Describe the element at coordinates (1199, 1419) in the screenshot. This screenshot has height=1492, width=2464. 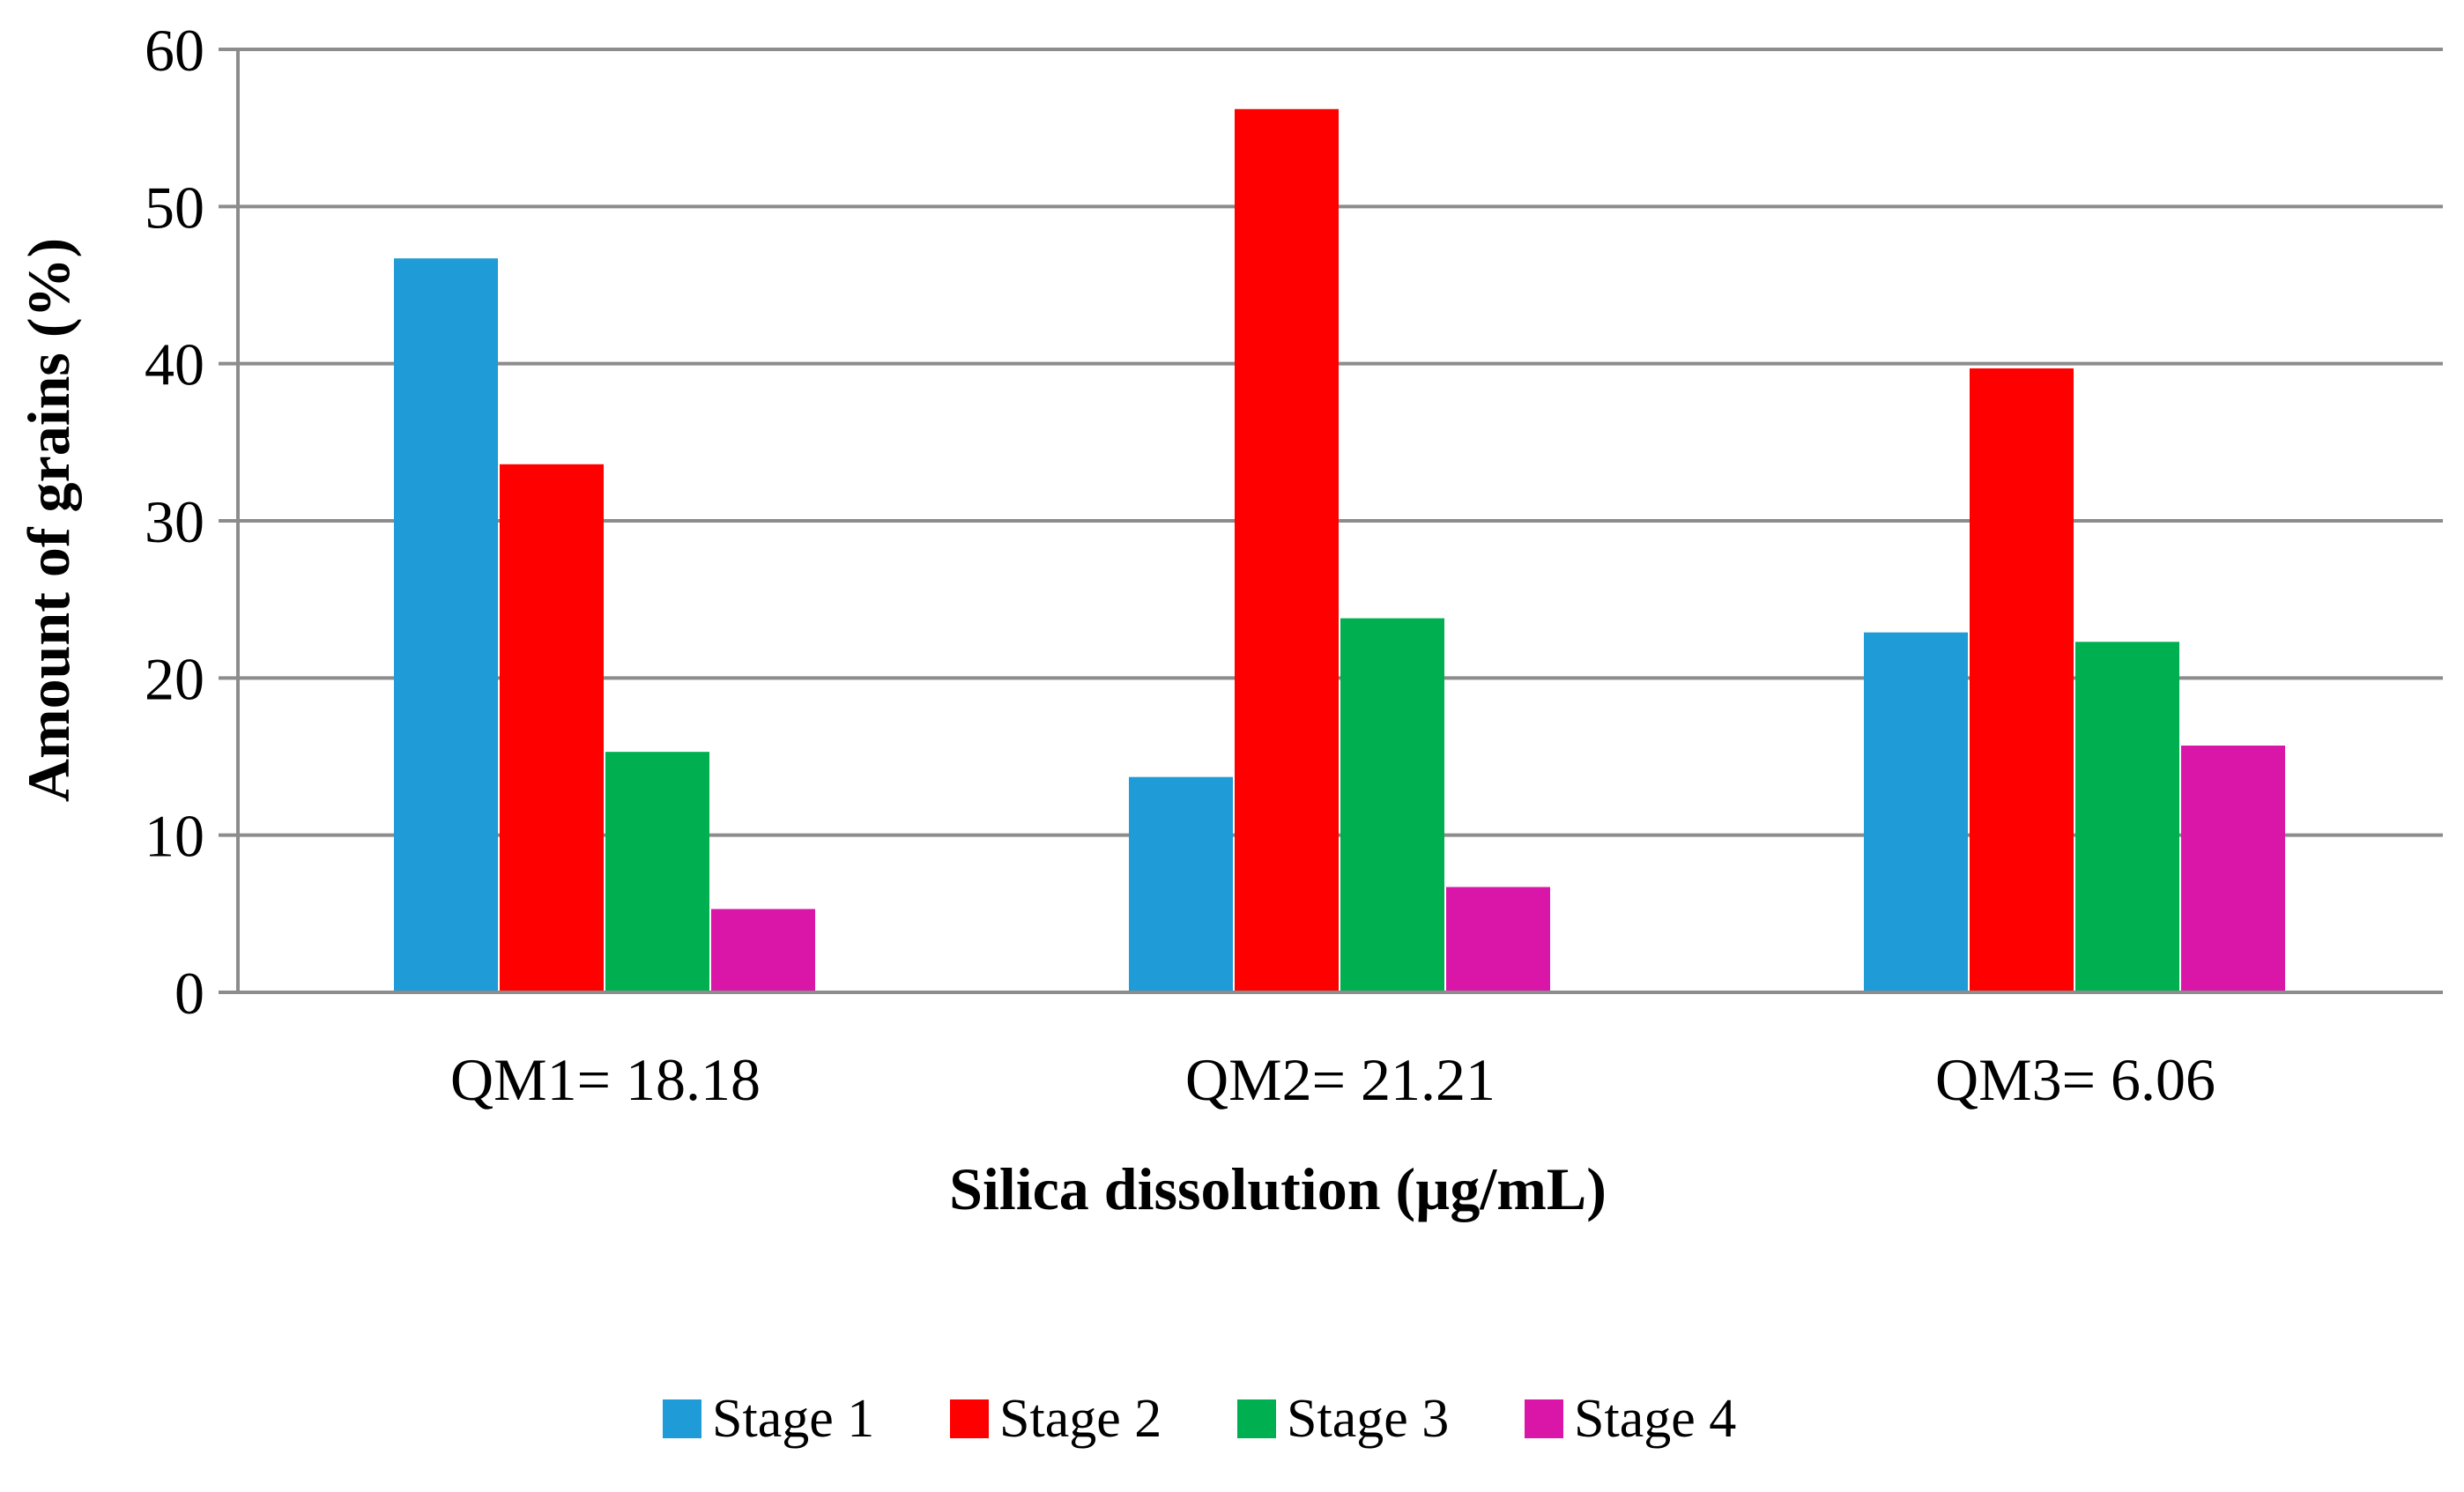
I see `legend: Stage 1 Stage 2 Stage 3 Stage 4` at that location.